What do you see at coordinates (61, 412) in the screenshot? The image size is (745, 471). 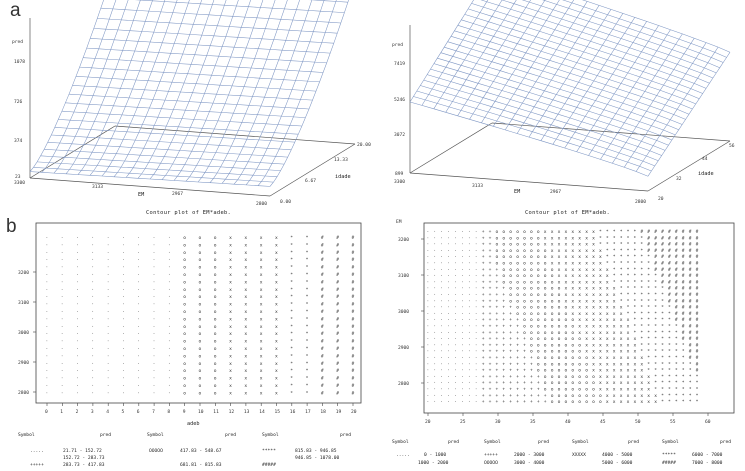 I see `contour-xtick-label: 1` at bounding box center [61, 412].